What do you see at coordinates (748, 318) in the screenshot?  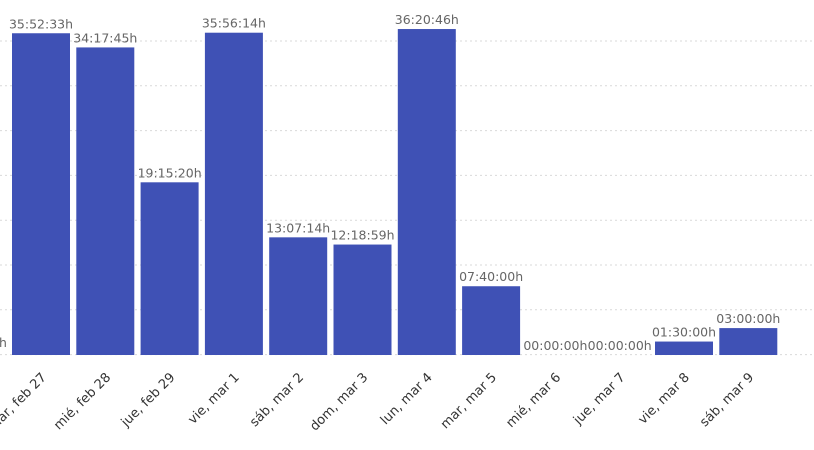 I see `bar-value-label: 03:00:00h` at bounding box center [748, 318].